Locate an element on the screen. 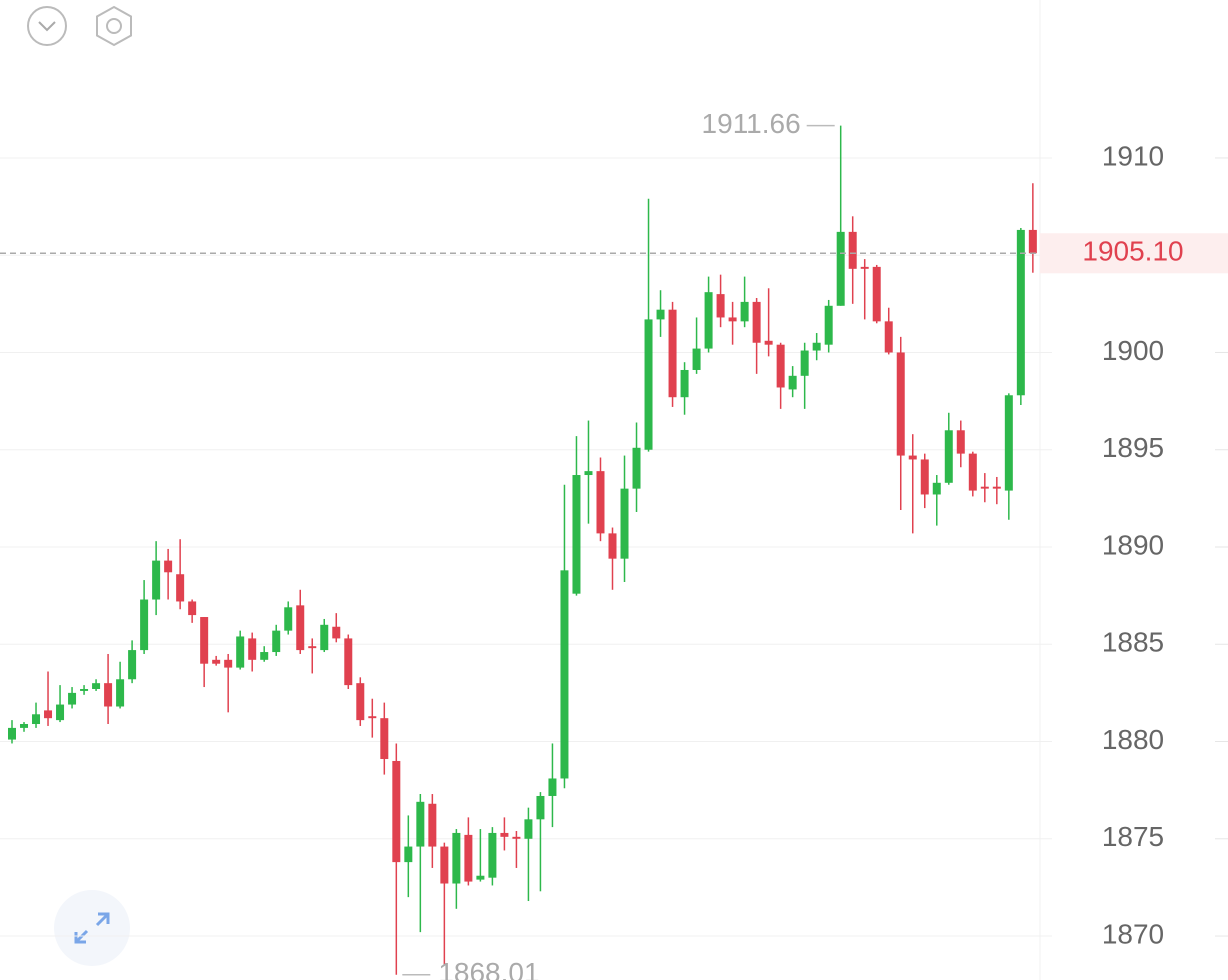  collapse-button is located at coordinates (47, 26).